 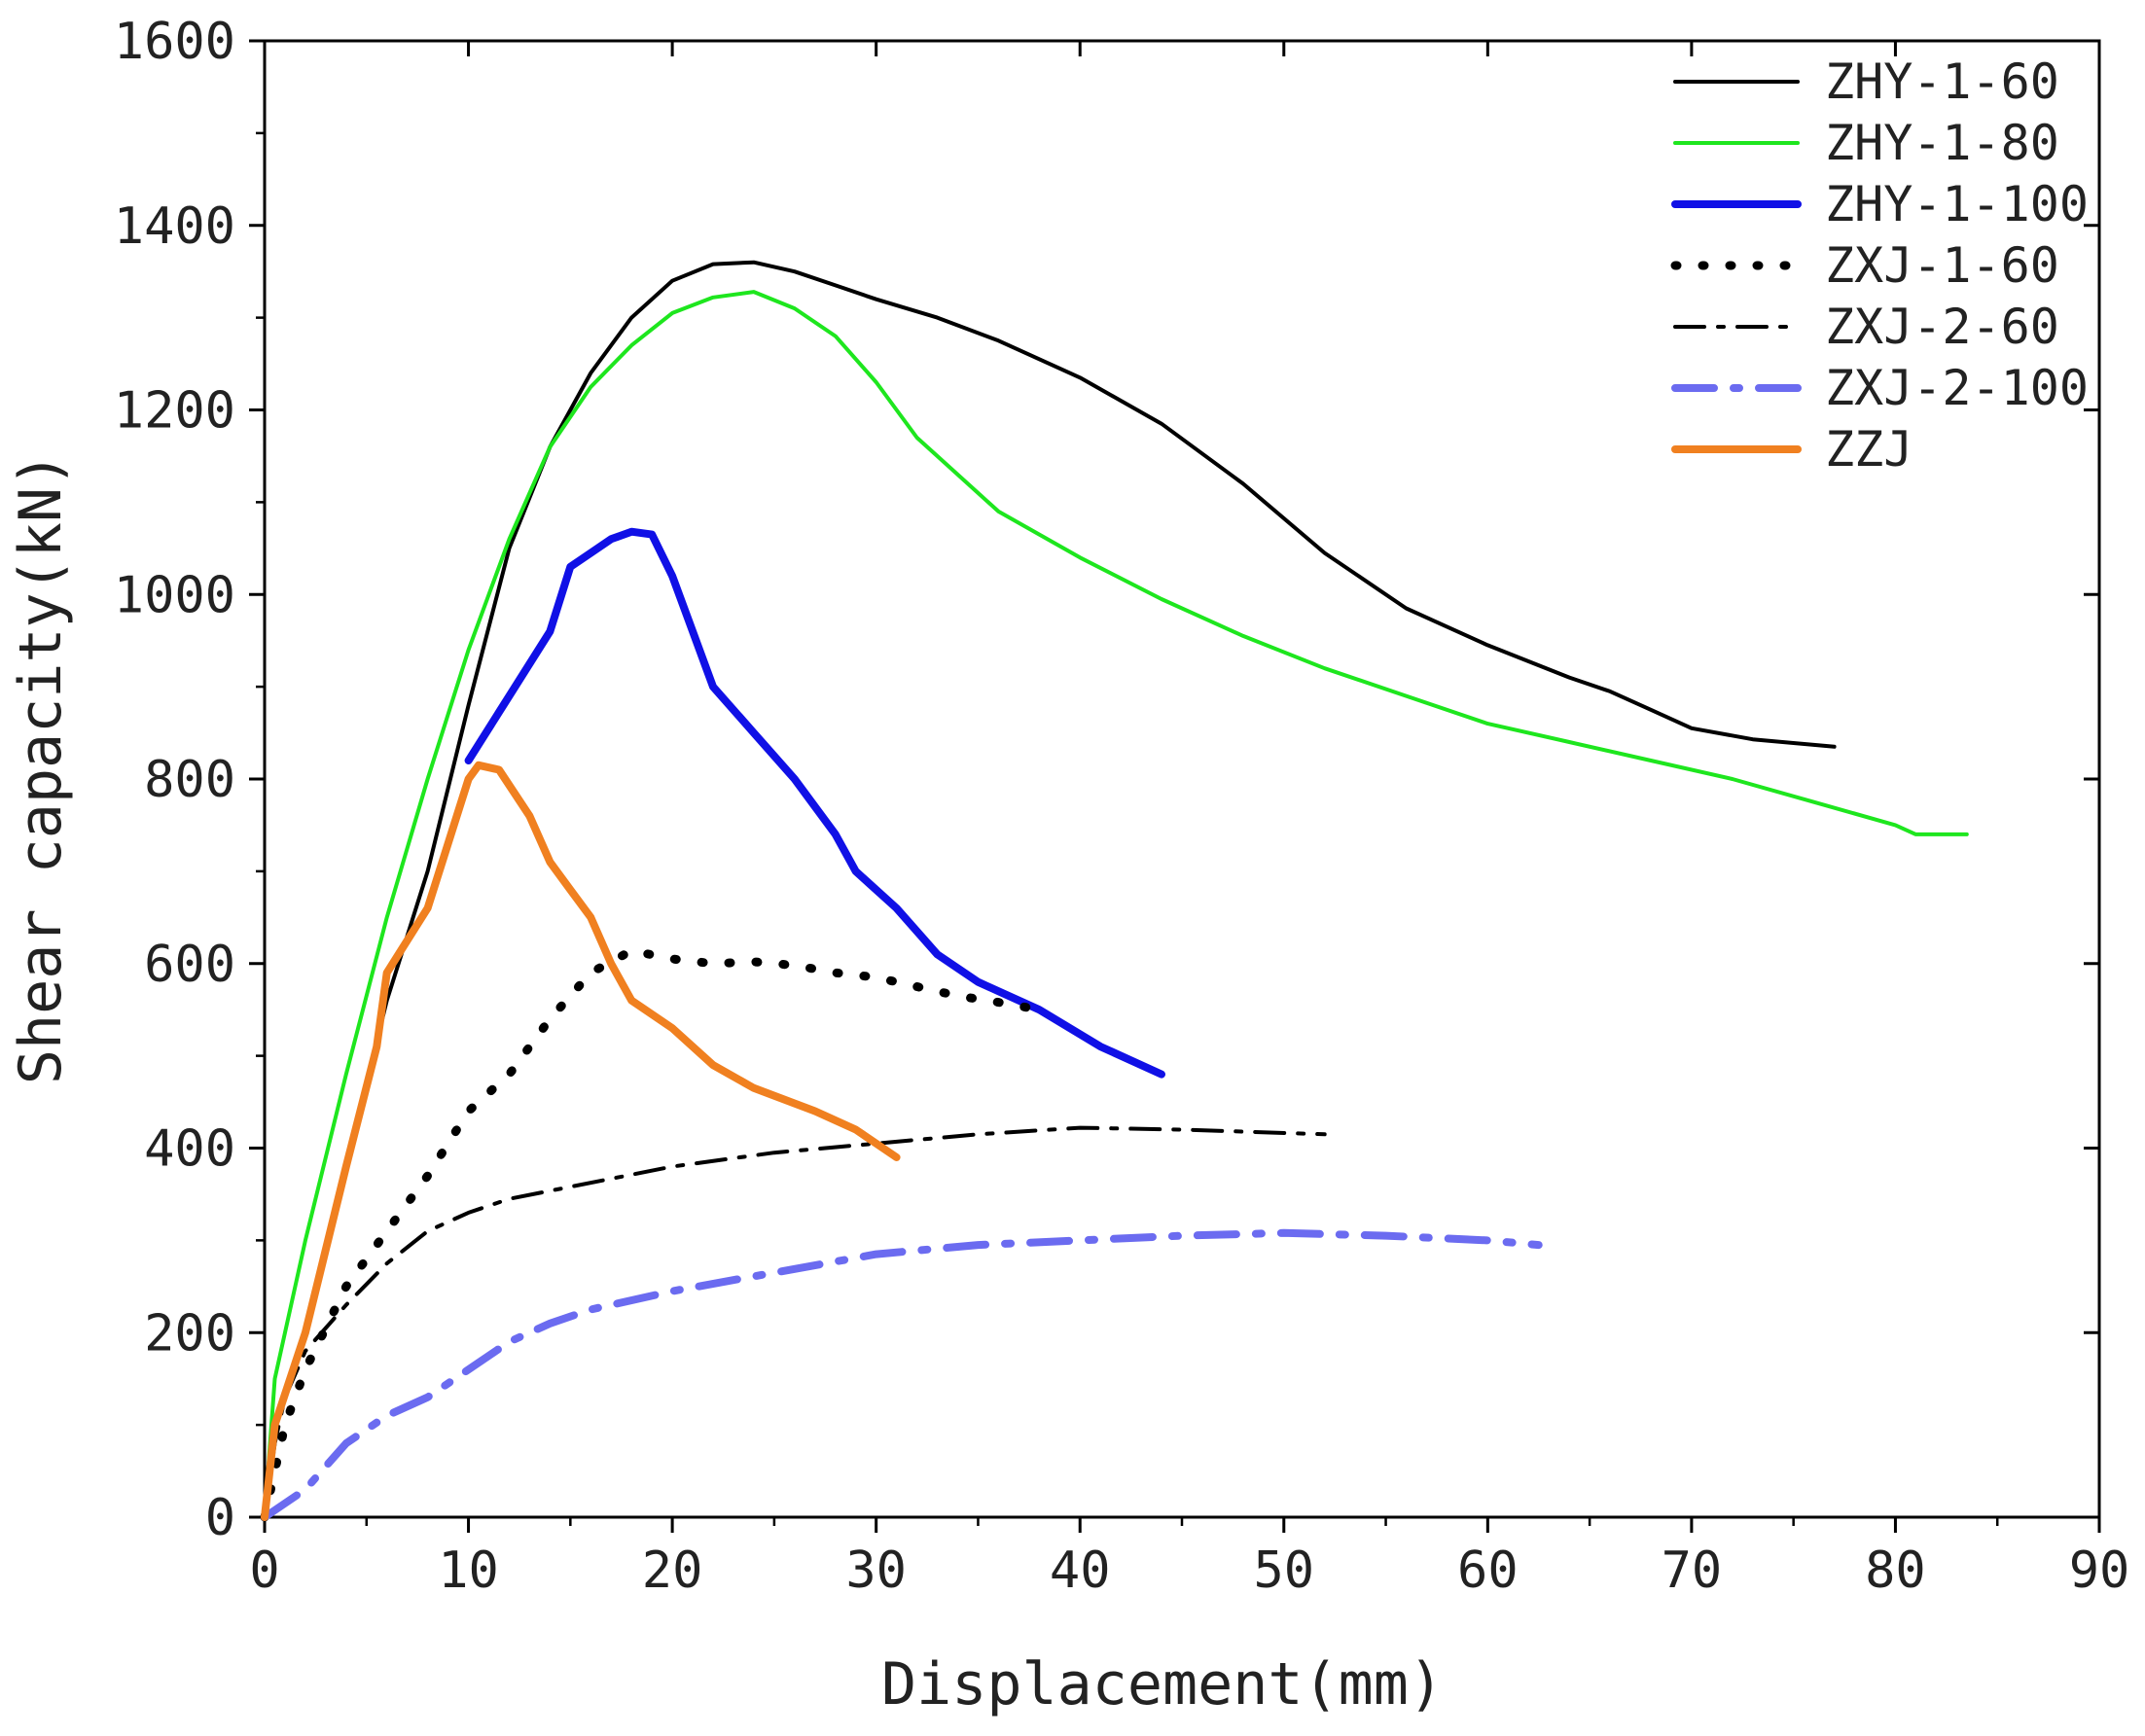 What do you see at coordinates (264, 1571) in the screenshot?
I see `x-tick-label: 0` at bounding box center [264, 1571].